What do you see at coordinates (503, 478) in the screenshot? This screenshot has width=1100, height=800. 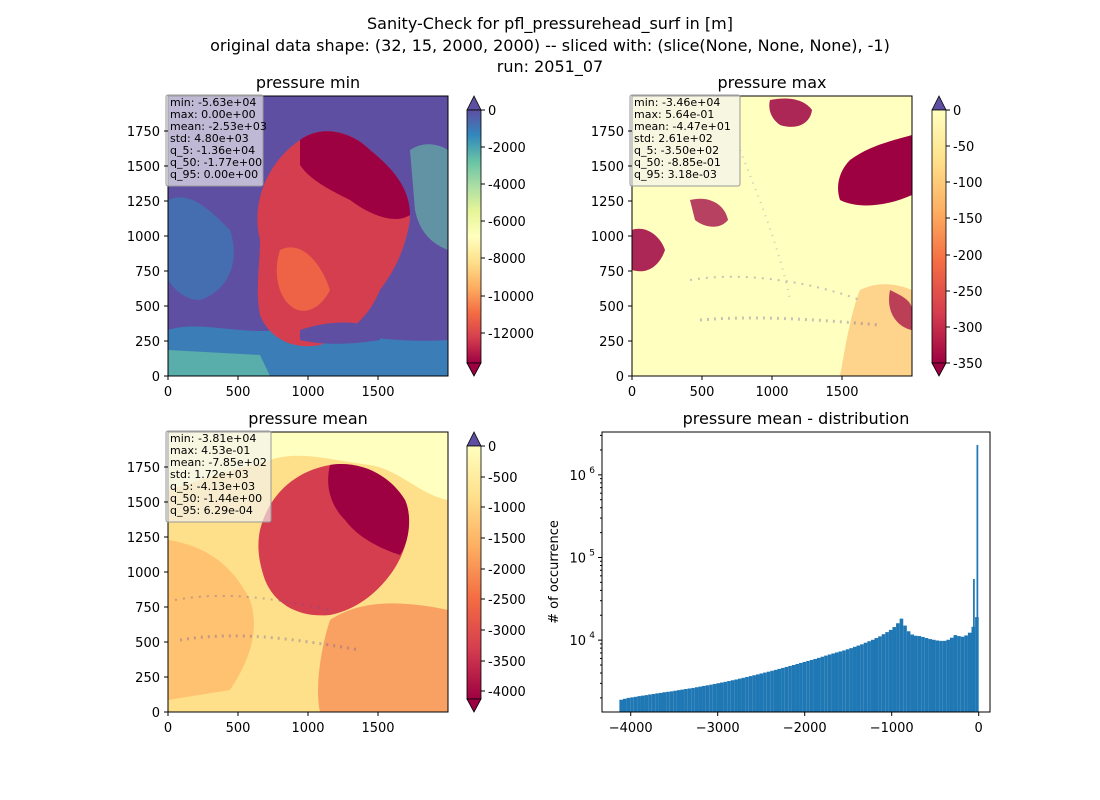 I see `colorbar-tick-label: -500` at bounding box center [503, 478].